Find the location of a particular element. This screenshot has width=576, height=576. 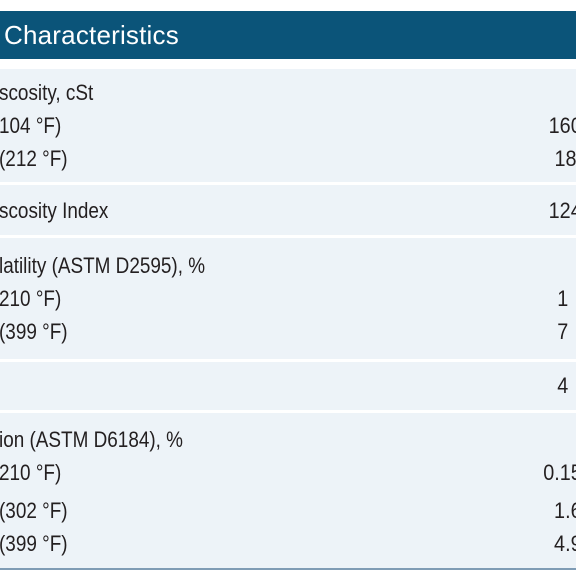

evaporation-row-title: ion (ASTM D6184), % is located at coordinates (288, 440).